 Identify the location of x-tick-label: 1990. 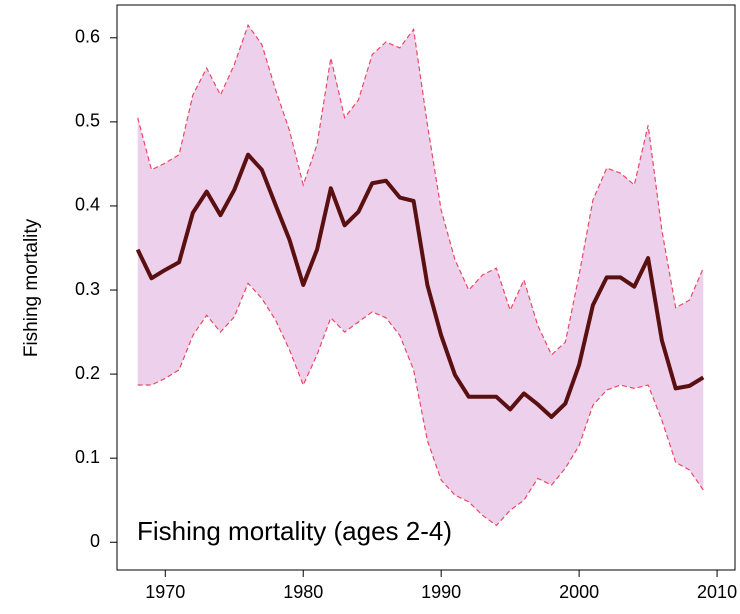
(441, 592).